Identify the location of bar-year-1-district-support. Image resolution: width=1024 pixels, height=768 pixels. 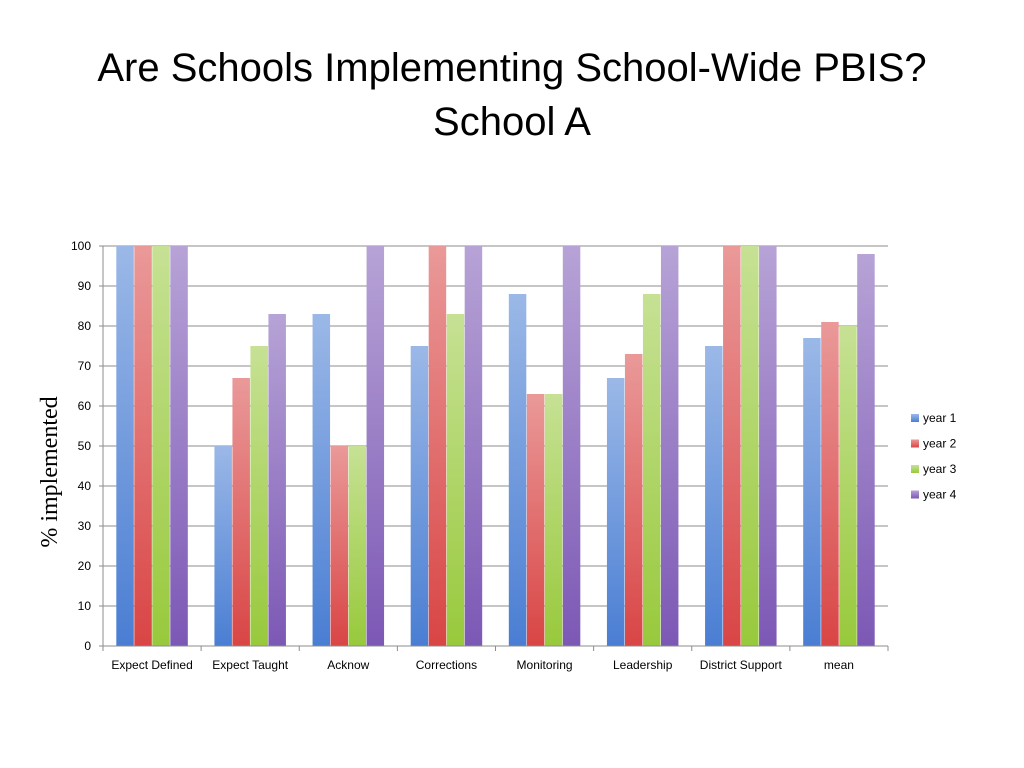
(714, 496).